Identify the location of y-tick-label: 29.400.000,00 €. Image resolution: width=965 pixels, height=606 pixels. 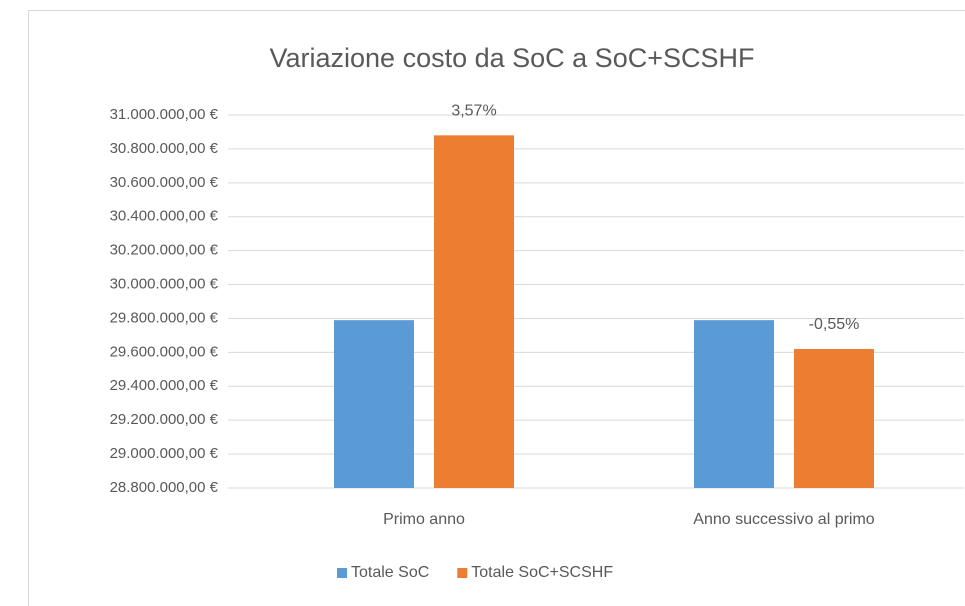
(164, 385).